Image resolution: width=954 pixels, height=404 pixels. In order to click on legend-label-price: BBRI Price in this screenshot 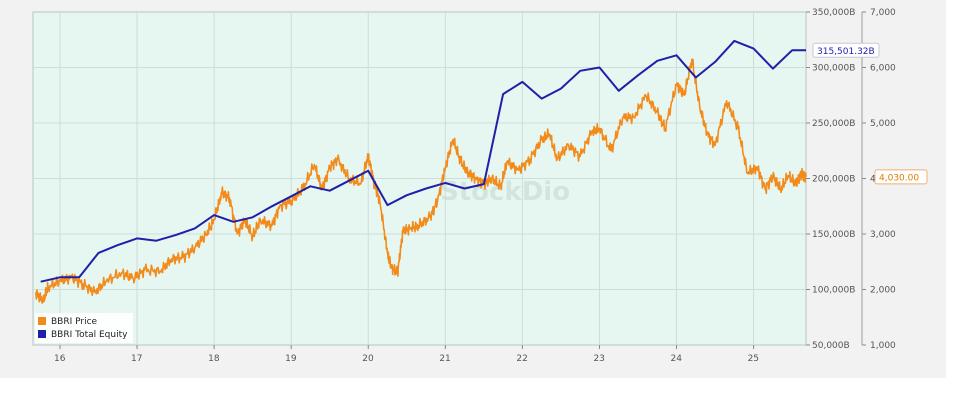, I will do `click(74, 322)`.